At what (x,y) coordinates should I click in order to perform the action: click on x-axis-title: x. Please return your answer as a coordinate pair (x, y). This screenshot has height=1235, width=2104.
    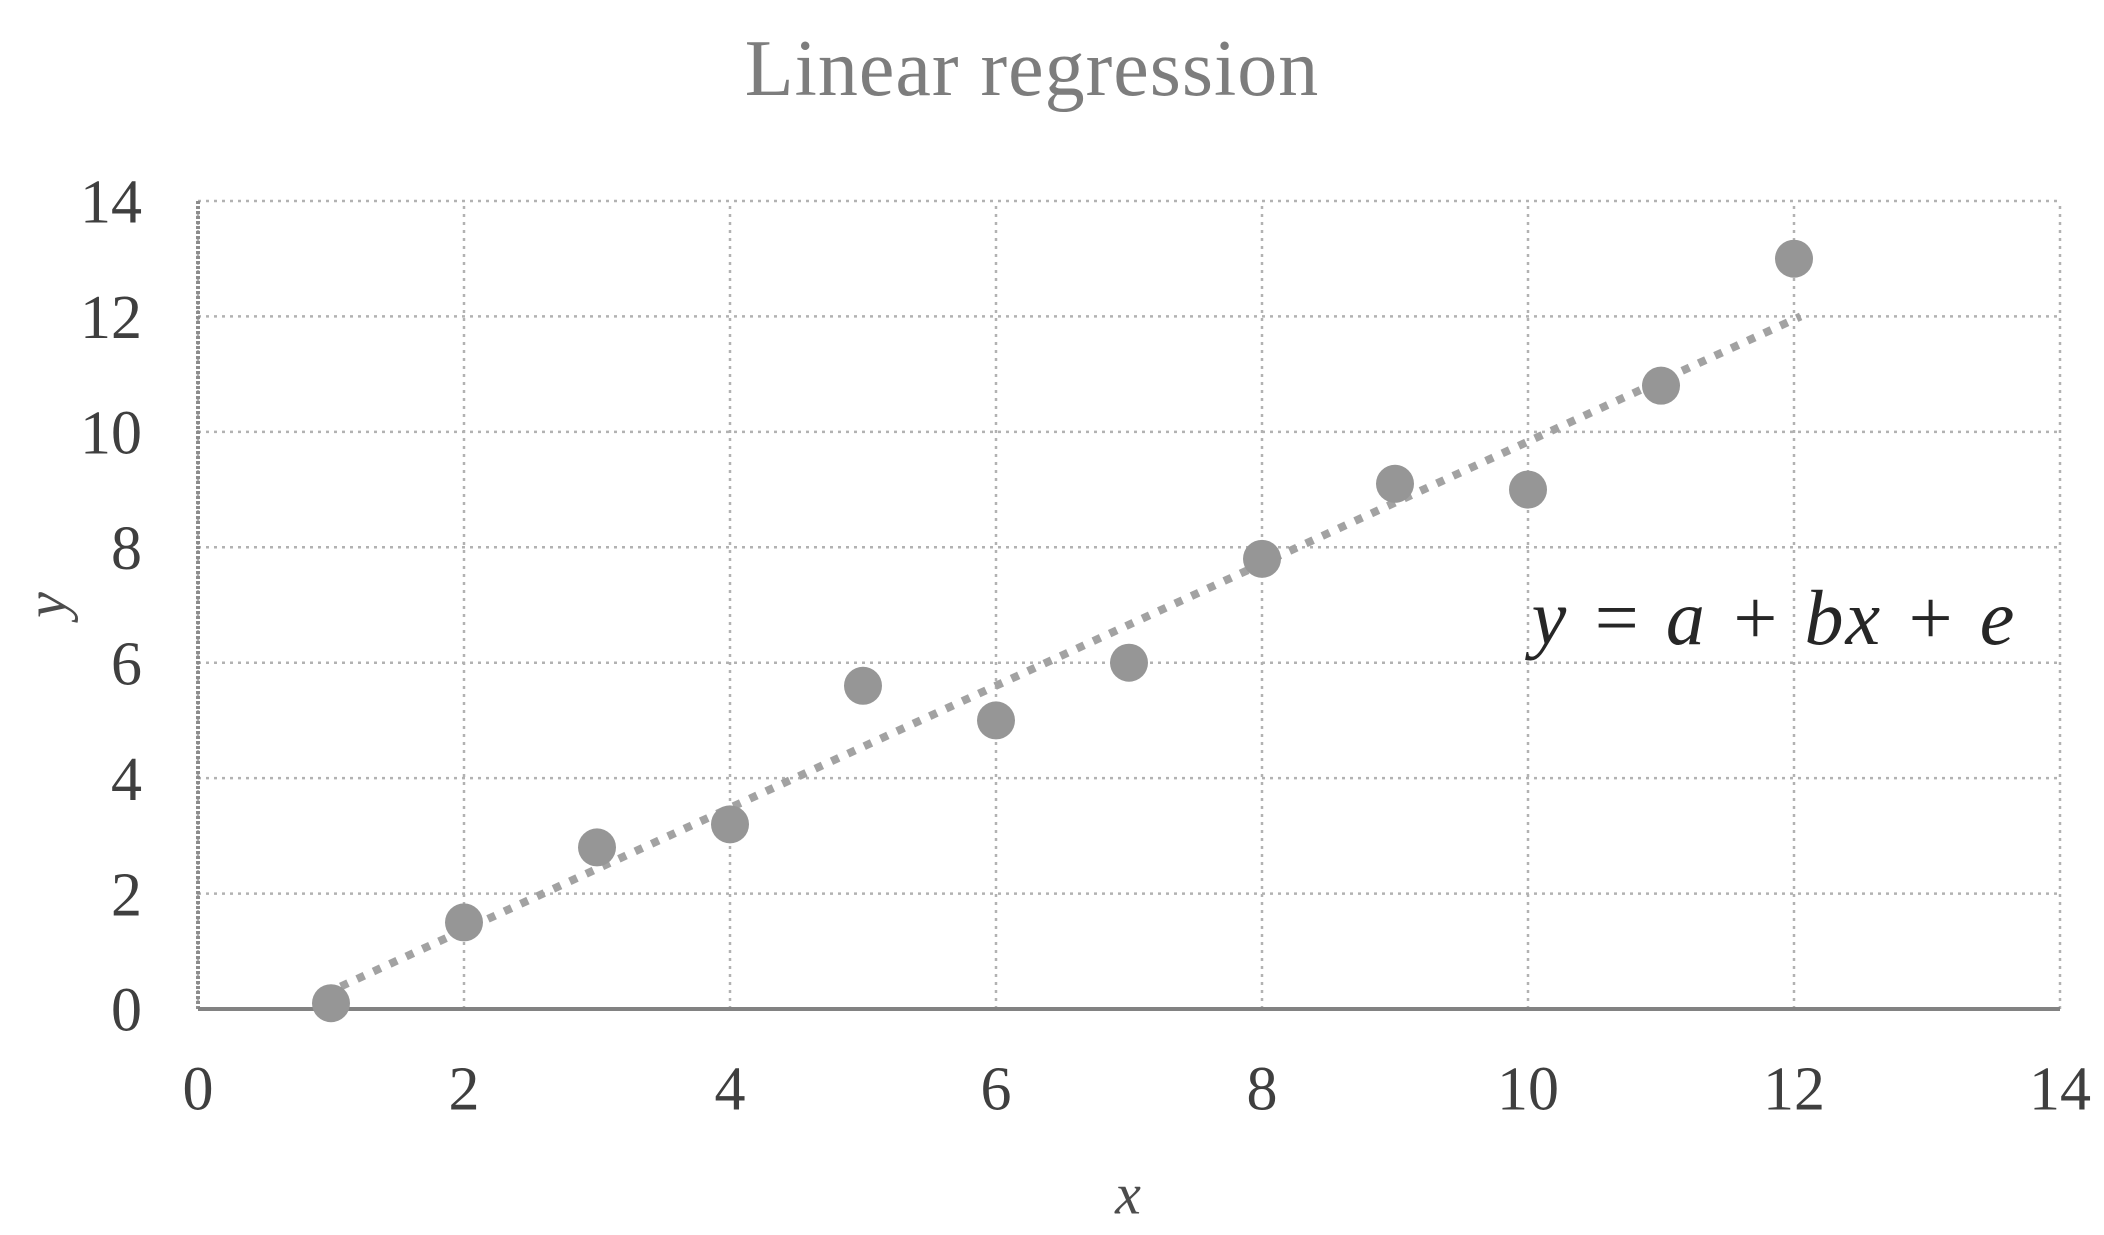
    Looking at the image, I should click on (1127, 1193).